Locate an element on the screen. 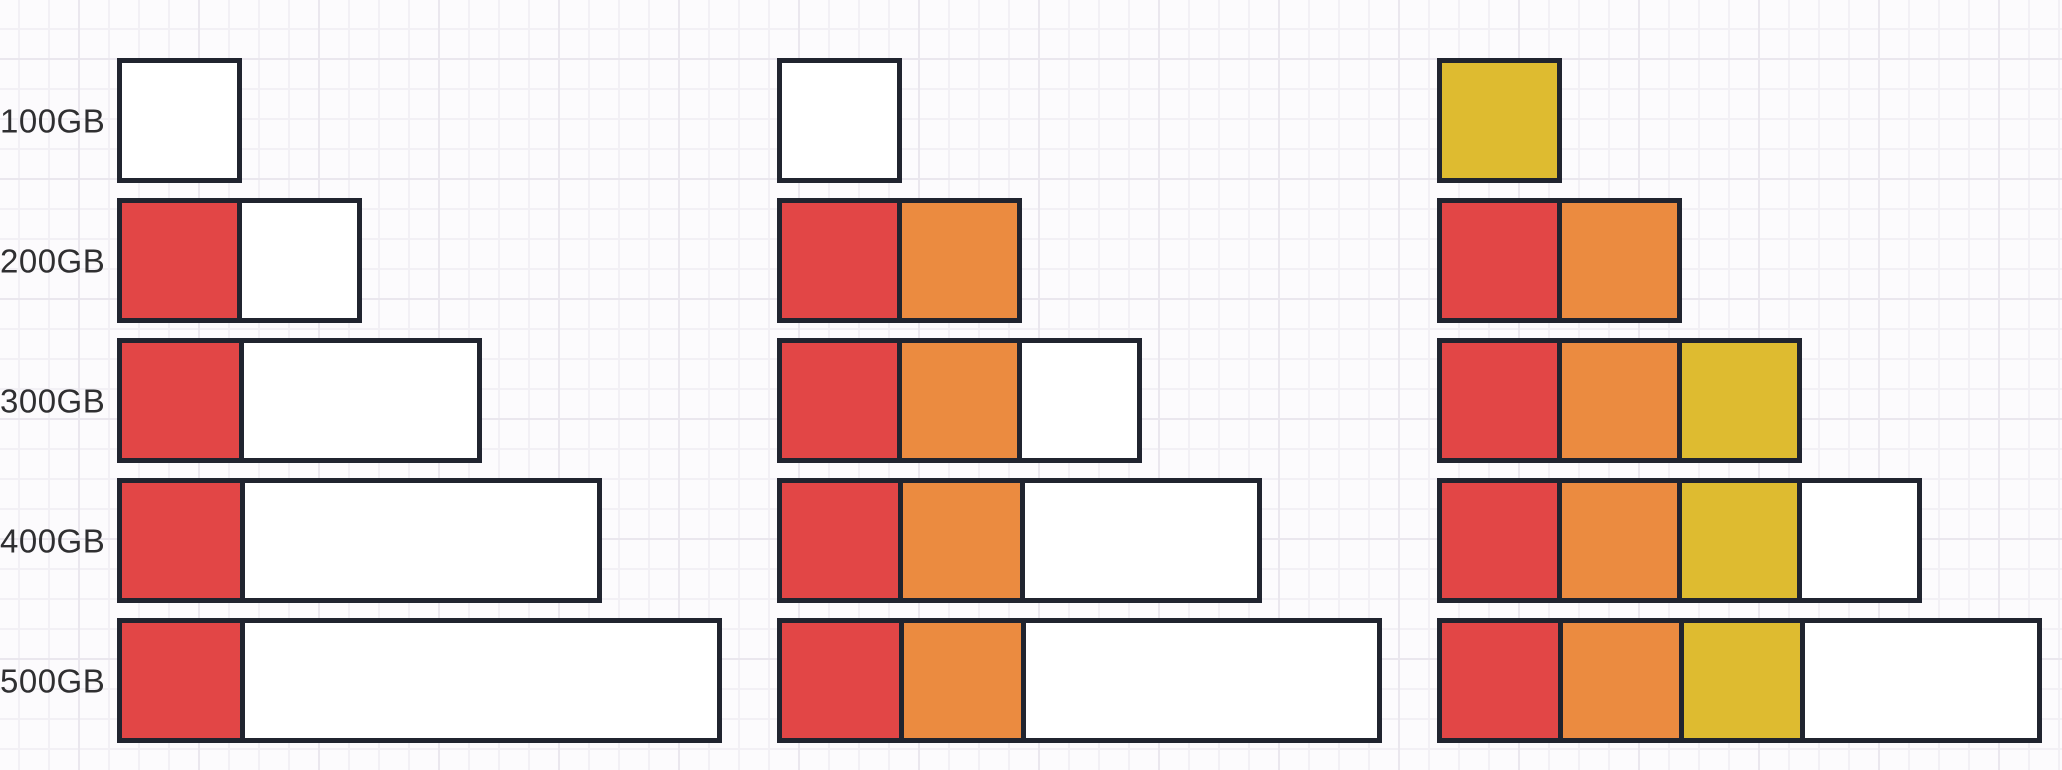  bar-right-200gb is located at coordinates (1559, 260).